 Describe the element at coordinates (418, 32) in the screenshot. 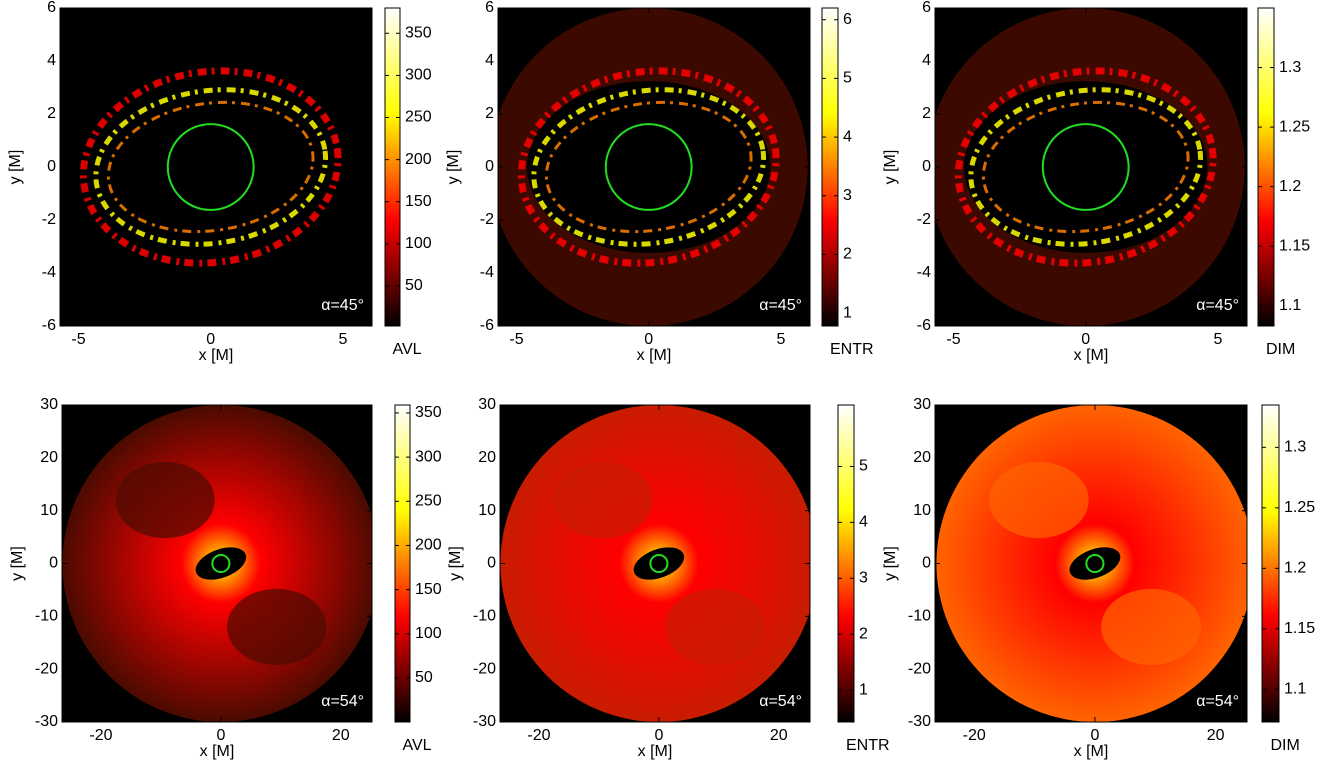

I see `colorbar-tick-label: 350` at that location.